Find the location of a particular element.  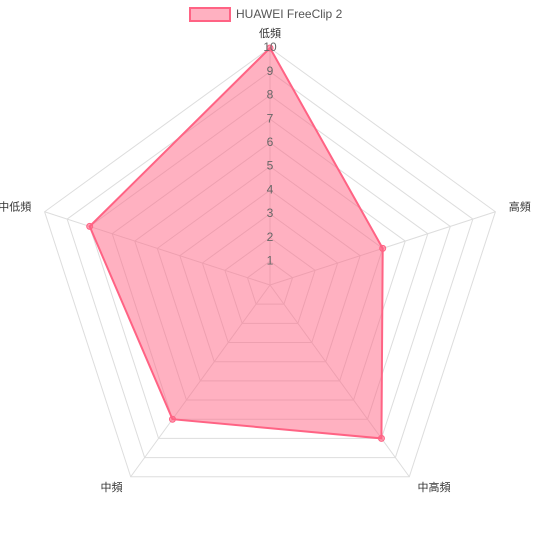

r-tick-label: 4 is located at coordinates (270, 189).